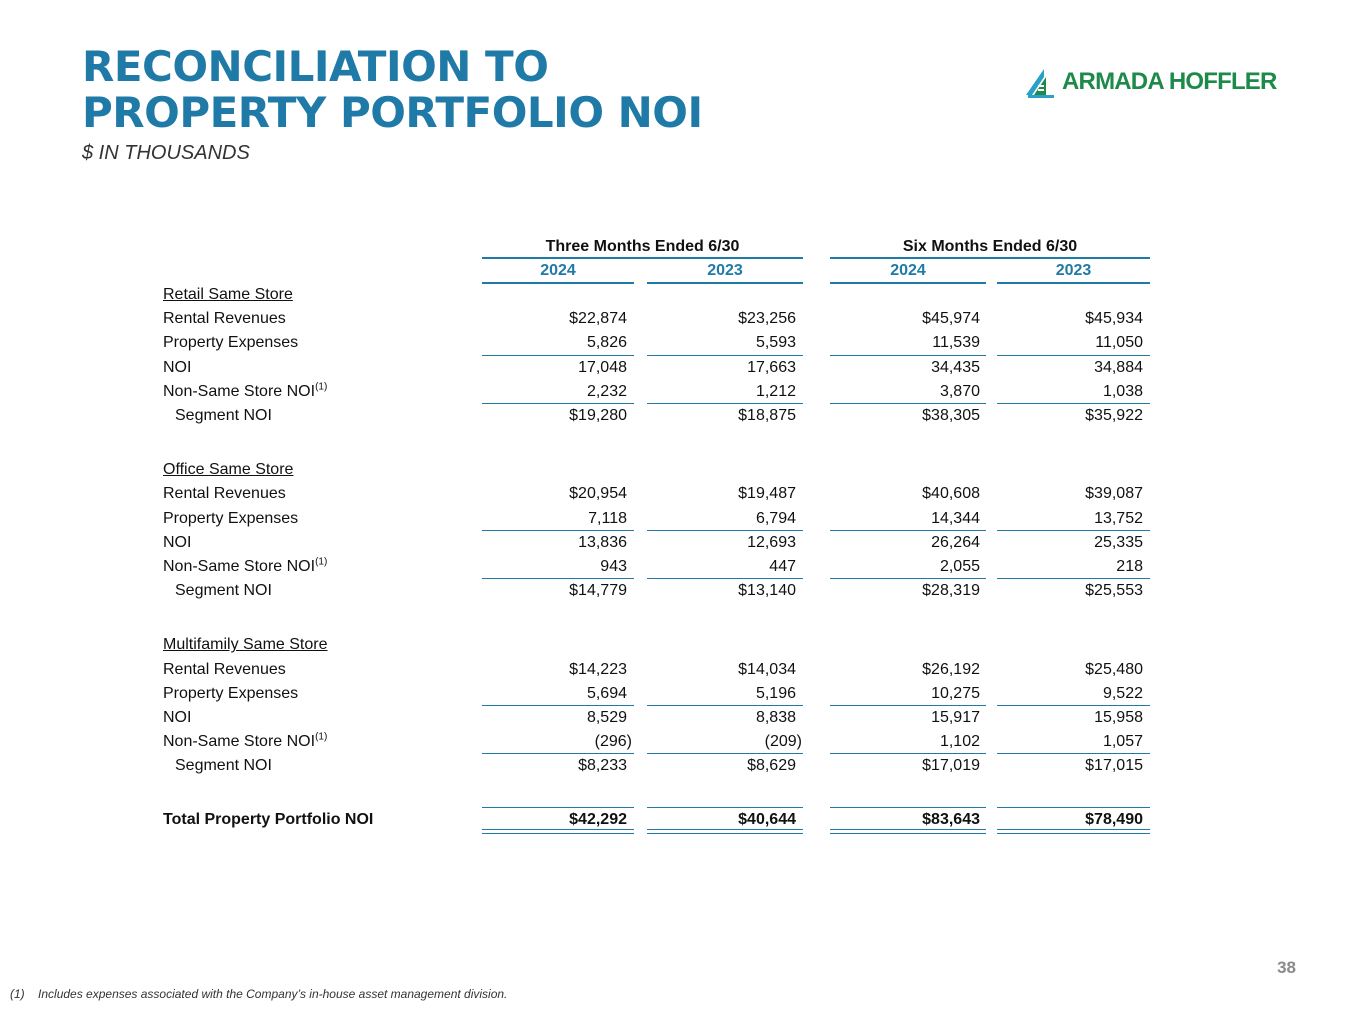 This screenshot has height=1024, width=1365. Describe the element at coordinates (951, 415) in the screenshot. I see `table-cell: $38,305` at that location.